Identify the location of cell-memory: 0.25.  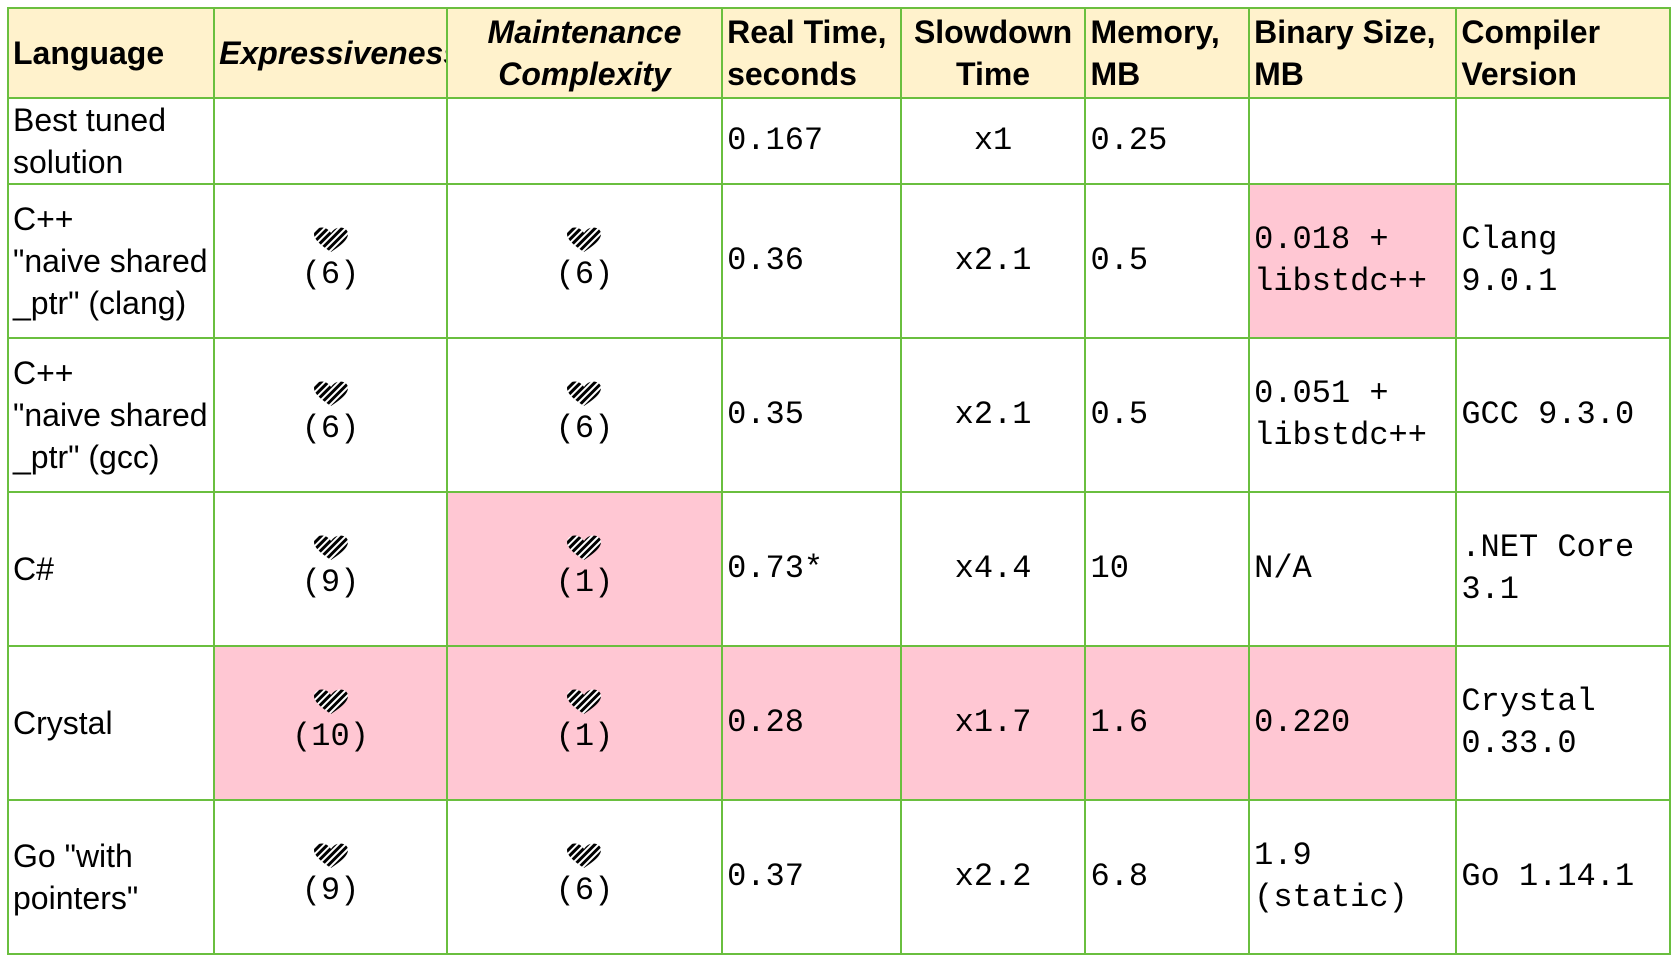
(1167, 141).